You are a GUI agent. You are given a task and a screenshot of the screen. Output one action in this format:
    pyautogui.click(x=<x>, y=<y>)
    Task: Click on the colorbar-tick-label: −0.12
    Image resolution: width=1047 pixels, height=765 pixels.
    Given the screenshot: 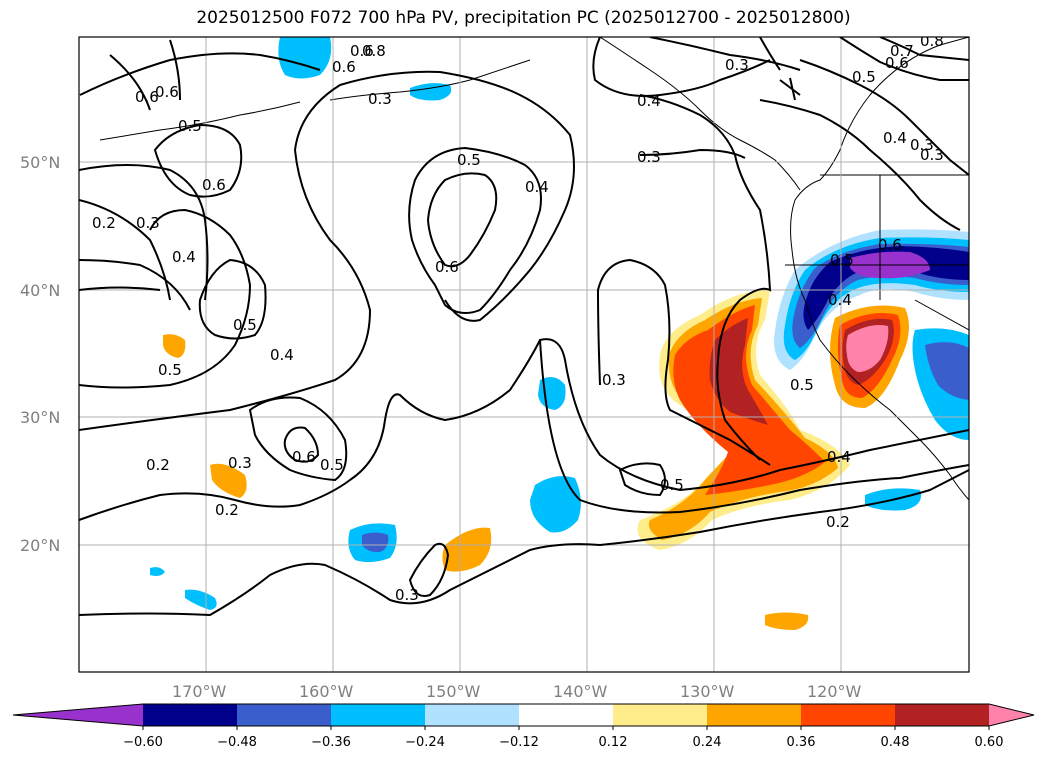 What is the action you would take?
    pyautogui.click(x=519, y=742)
    